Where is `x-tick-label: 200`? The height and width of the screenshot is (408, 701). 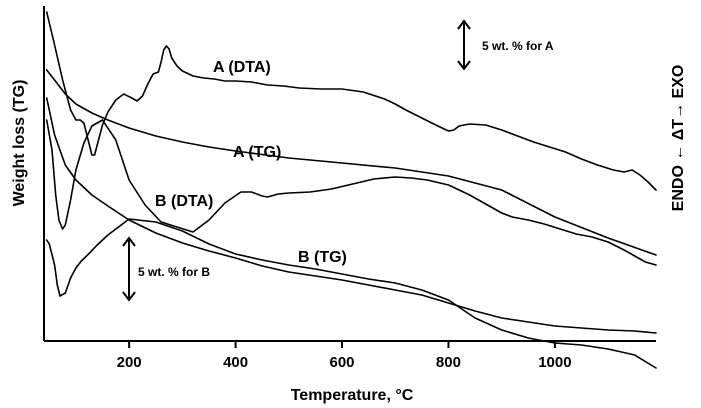
x-tick-label: 200 is located at coordinates (129, 362).